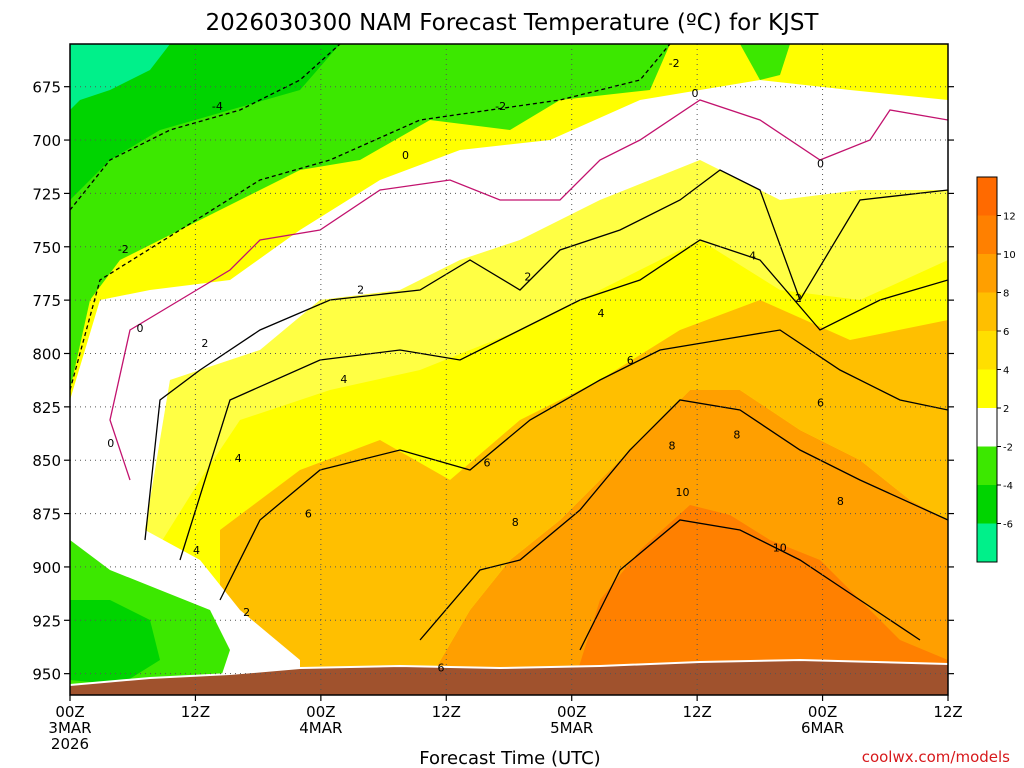 The width and height of the screenshot is (1024, 768). Describe the element at coordinates (69, 728) in the screenshot. I see `x-tick-label: 3MAR` at that location.